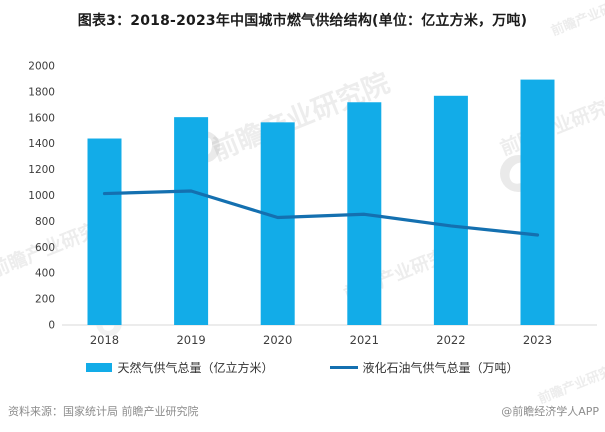 This screenshot has height=432, width=605. Describe the element at coordinates (41, 92) in the screenshot. I see `svg-text: 1800` at that location.